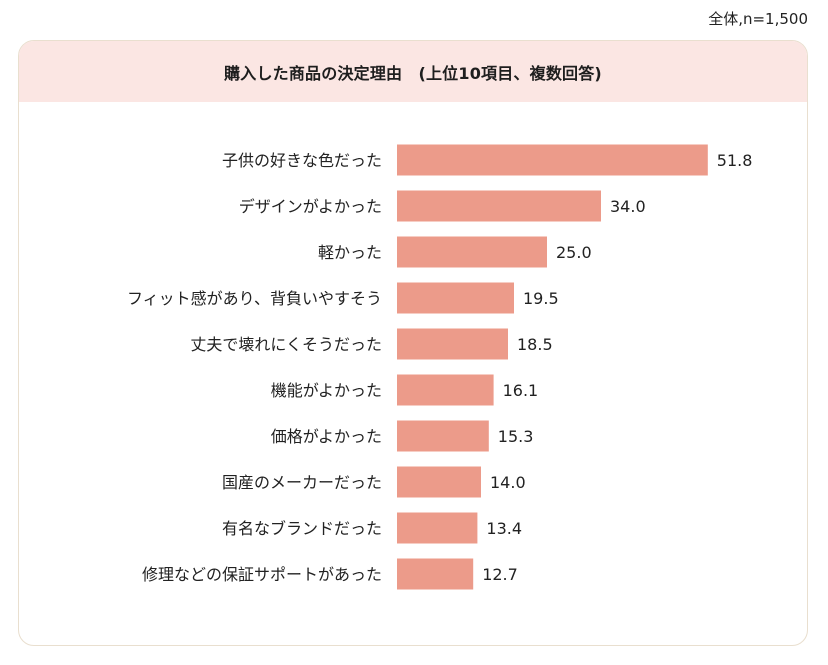 This screenshot has height=665, width=828. Describe the element at coordinates (254, 298) in the screenshot. I see `category-label: フィット感があり、背負いやすそう` at that location.